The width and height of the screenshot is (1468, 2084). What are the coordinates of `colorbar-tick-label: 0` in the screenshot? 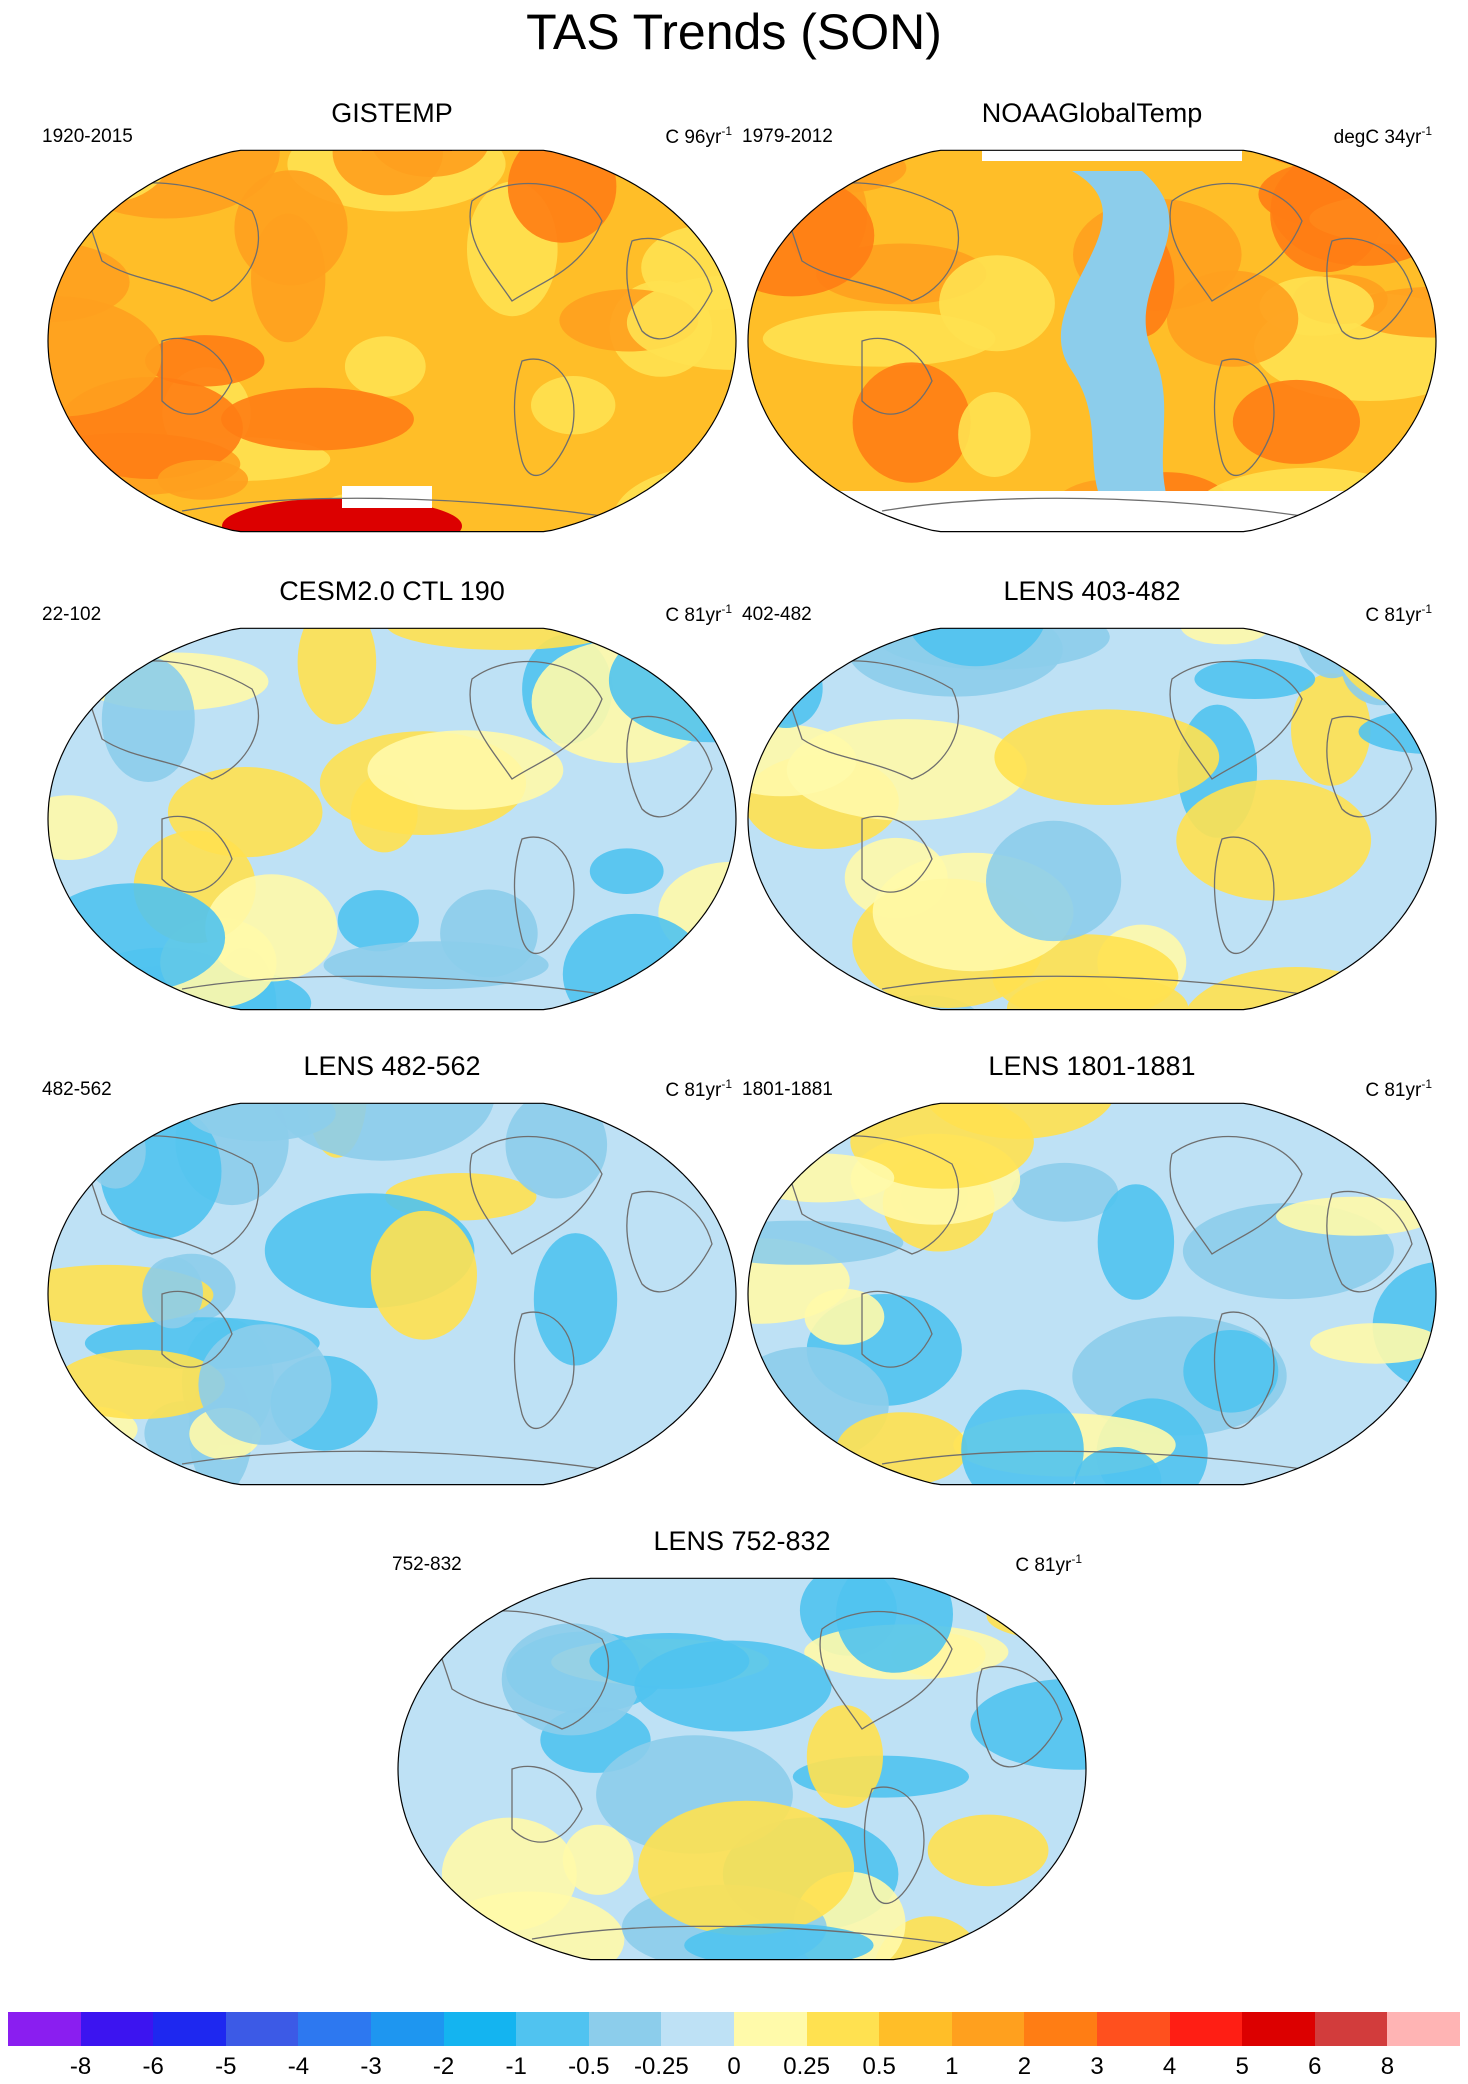 It's located at (734, 2066).